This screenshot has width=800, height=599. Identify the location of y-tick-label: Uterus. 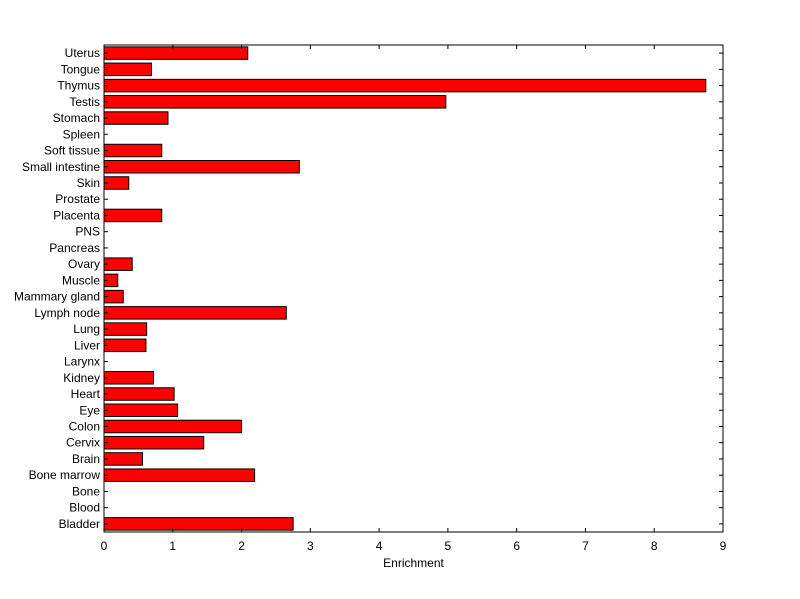
(82, 53).